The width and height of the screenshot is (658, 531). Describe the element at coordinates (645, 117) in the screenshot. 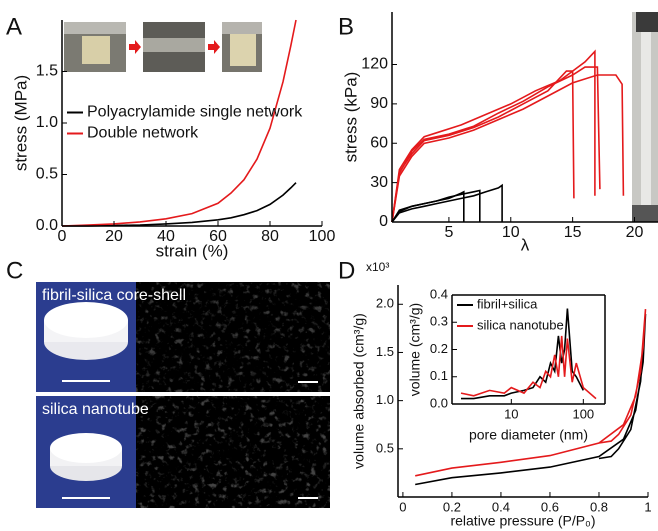

I see `tester-photo` at that location.